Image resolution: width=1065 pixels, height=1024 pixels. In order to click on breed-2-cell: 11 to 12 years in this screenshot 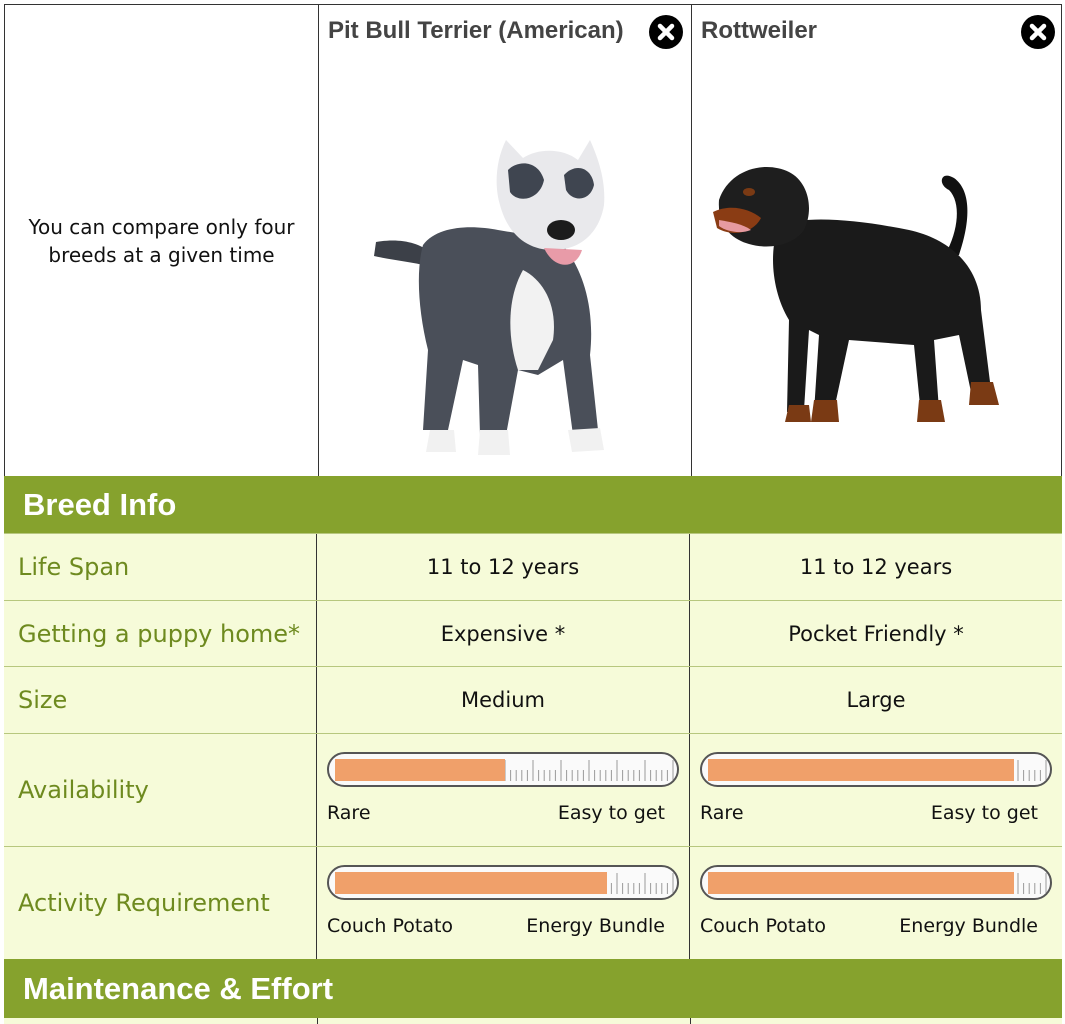, I will do `click(876, 567)`.